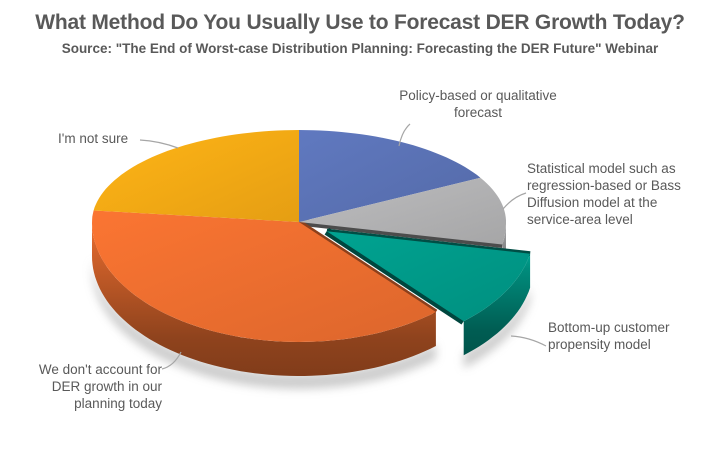  What do you see at coordinates (514, 201) in the screenshot?
I see `leader-statistical` at bounding box center [514, 201].